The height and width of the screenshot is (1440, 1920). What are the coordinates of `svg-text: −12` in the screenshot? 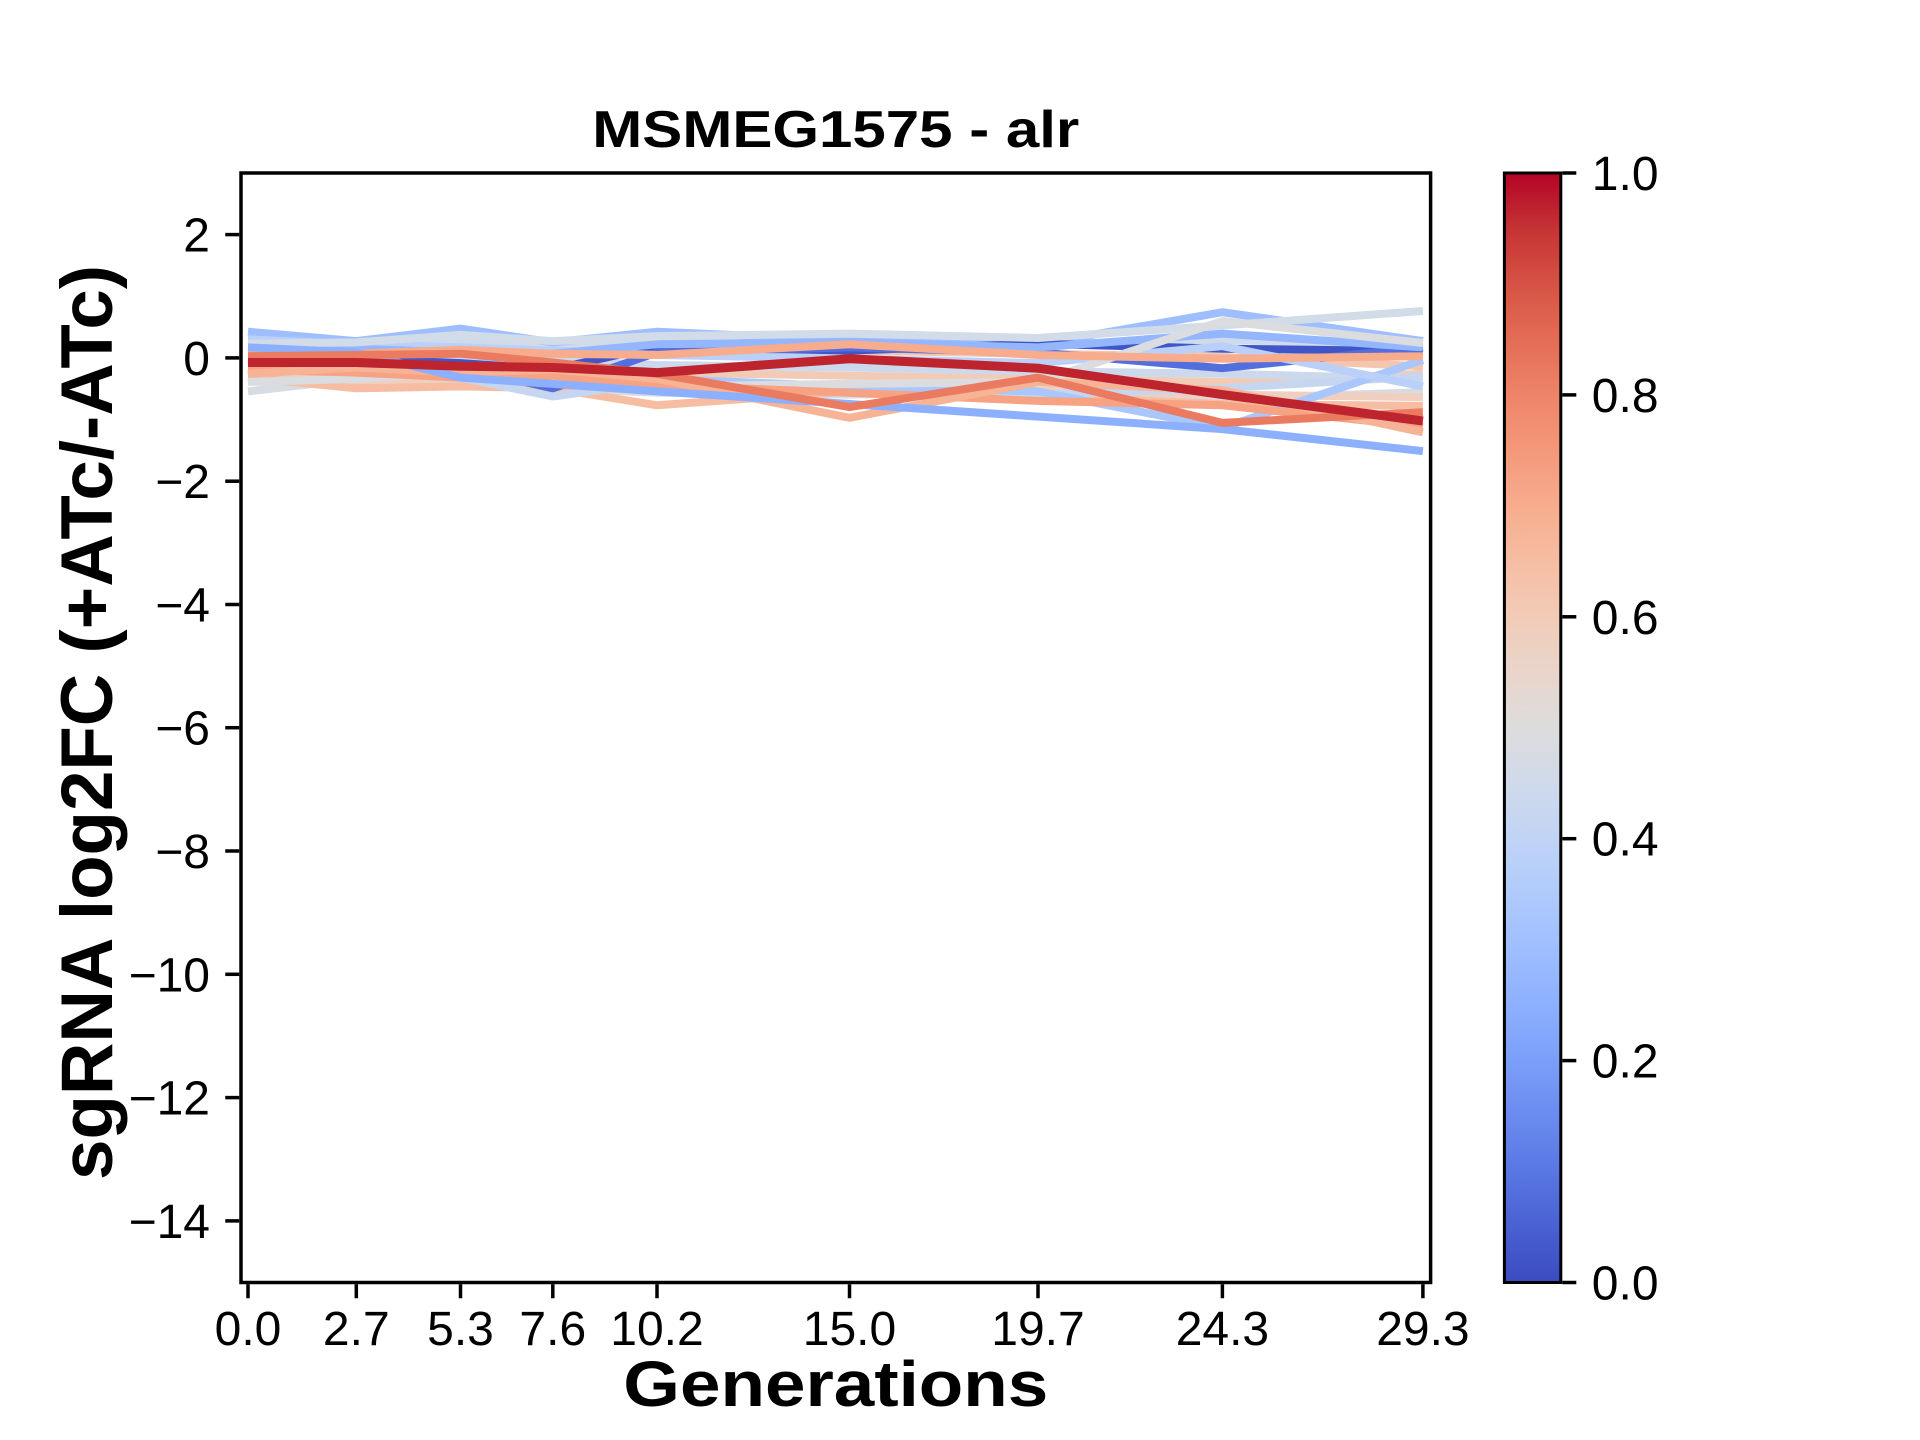 It's located at (169, 1099).